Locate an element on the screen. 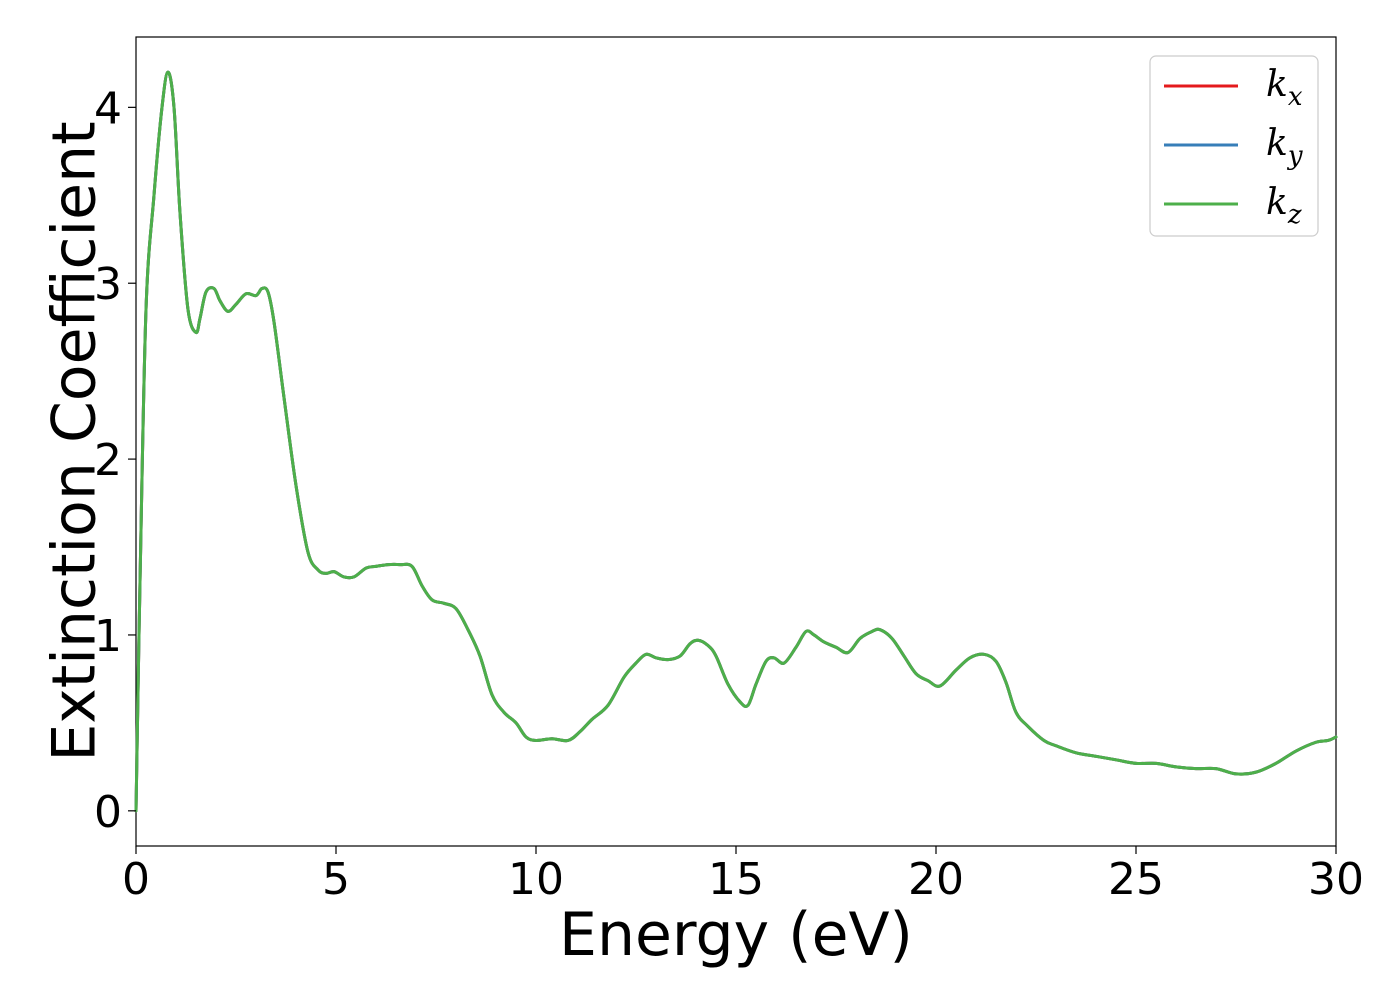 This screenshot has height=1000, width=1400. y-tick-label: 1 is located at coordinates (108, 636).